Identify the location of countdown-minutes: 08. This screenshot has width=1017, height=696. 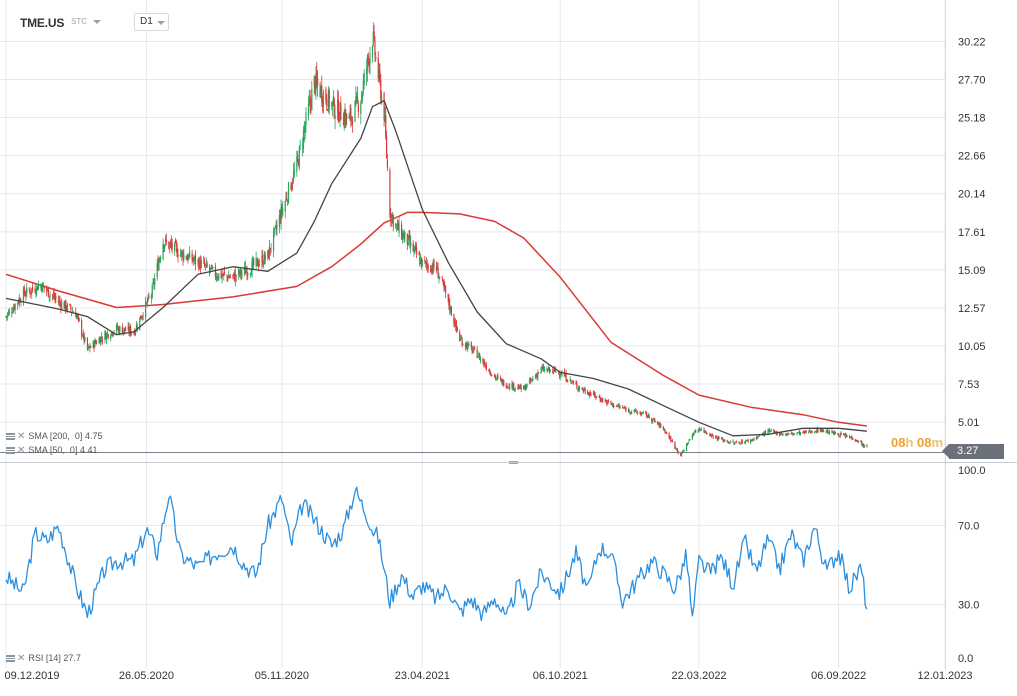
(924, 442).